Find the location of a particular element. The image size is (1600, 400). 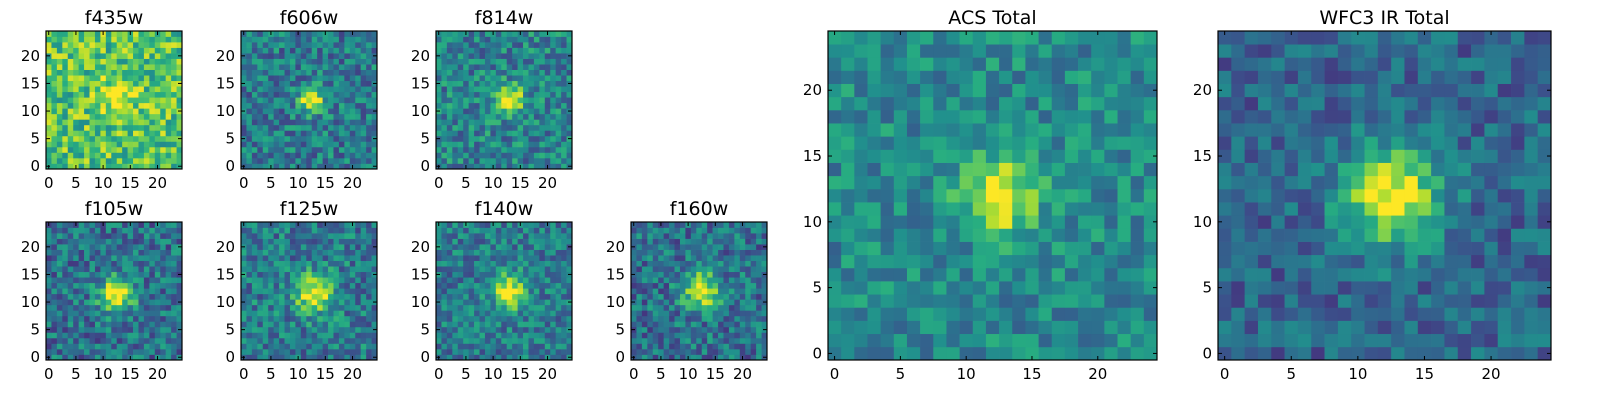

x-tick-label: 0 is located at coordinates (244, 183).